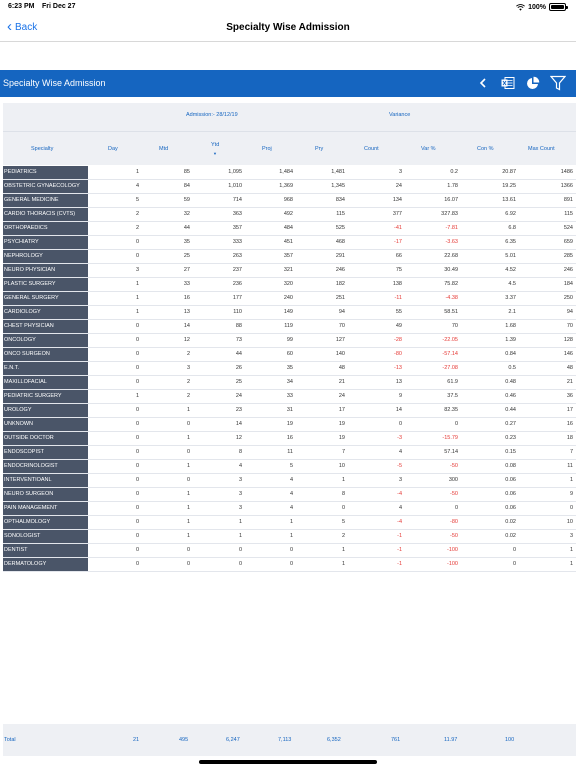  I want to click on row-proj: 357, so click(288, 256).